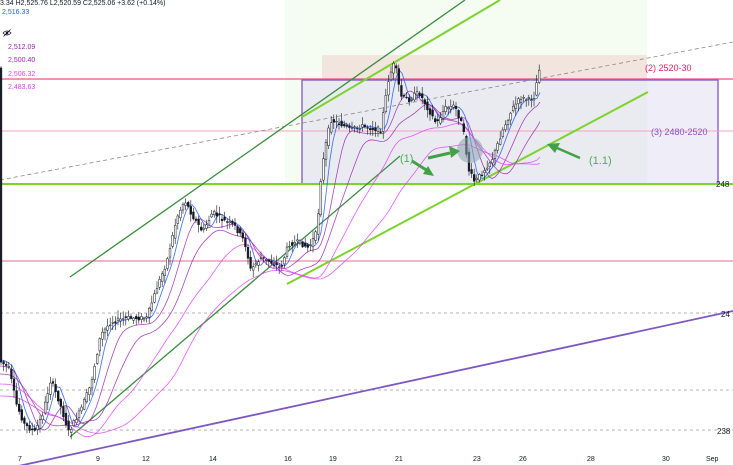  What do you see at coordinates (22, 47) in the screenshot?
I see `indicator-value-2: 2,512.09` at bounding box center [22, 47].